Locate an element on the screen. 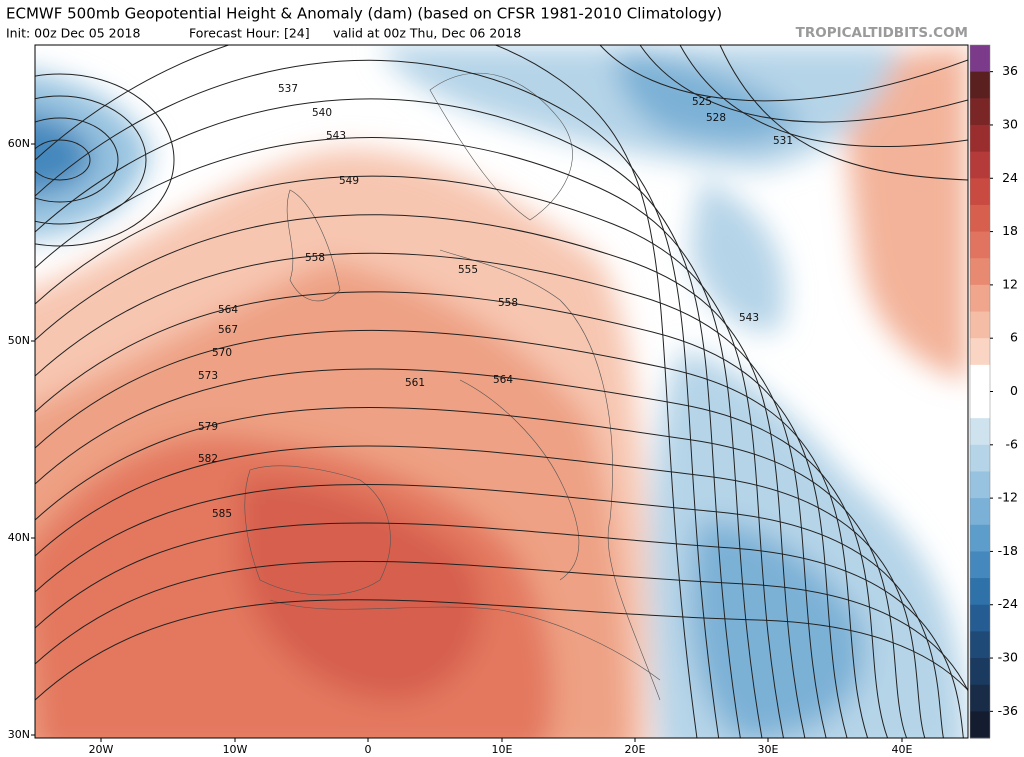 The width and height of the screenshot is (1024, 757). contour-label: 579 is located at coordinates (208, 427).